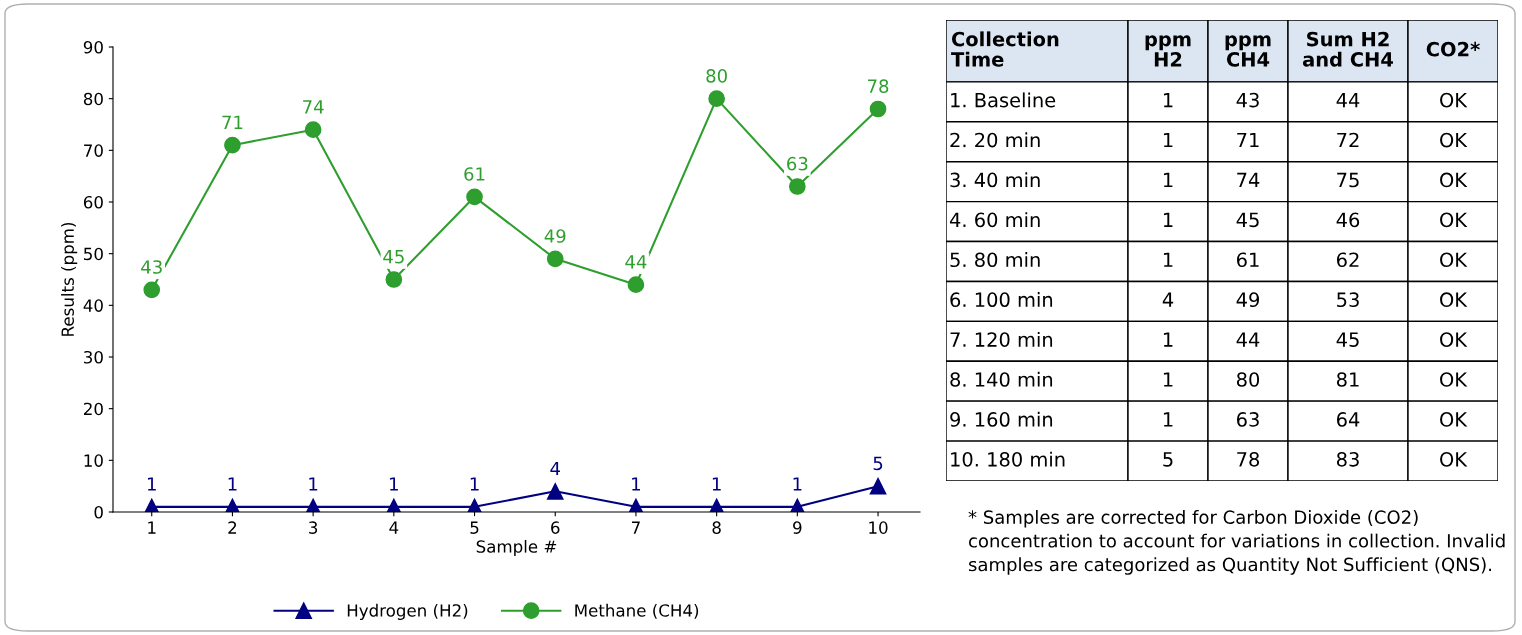 The height and width of the screenshot is (635, 1522). What do you see at coordinates (232, 122) in the screenshot?
I see `data-label: 71` at bounding box center [232, 122].